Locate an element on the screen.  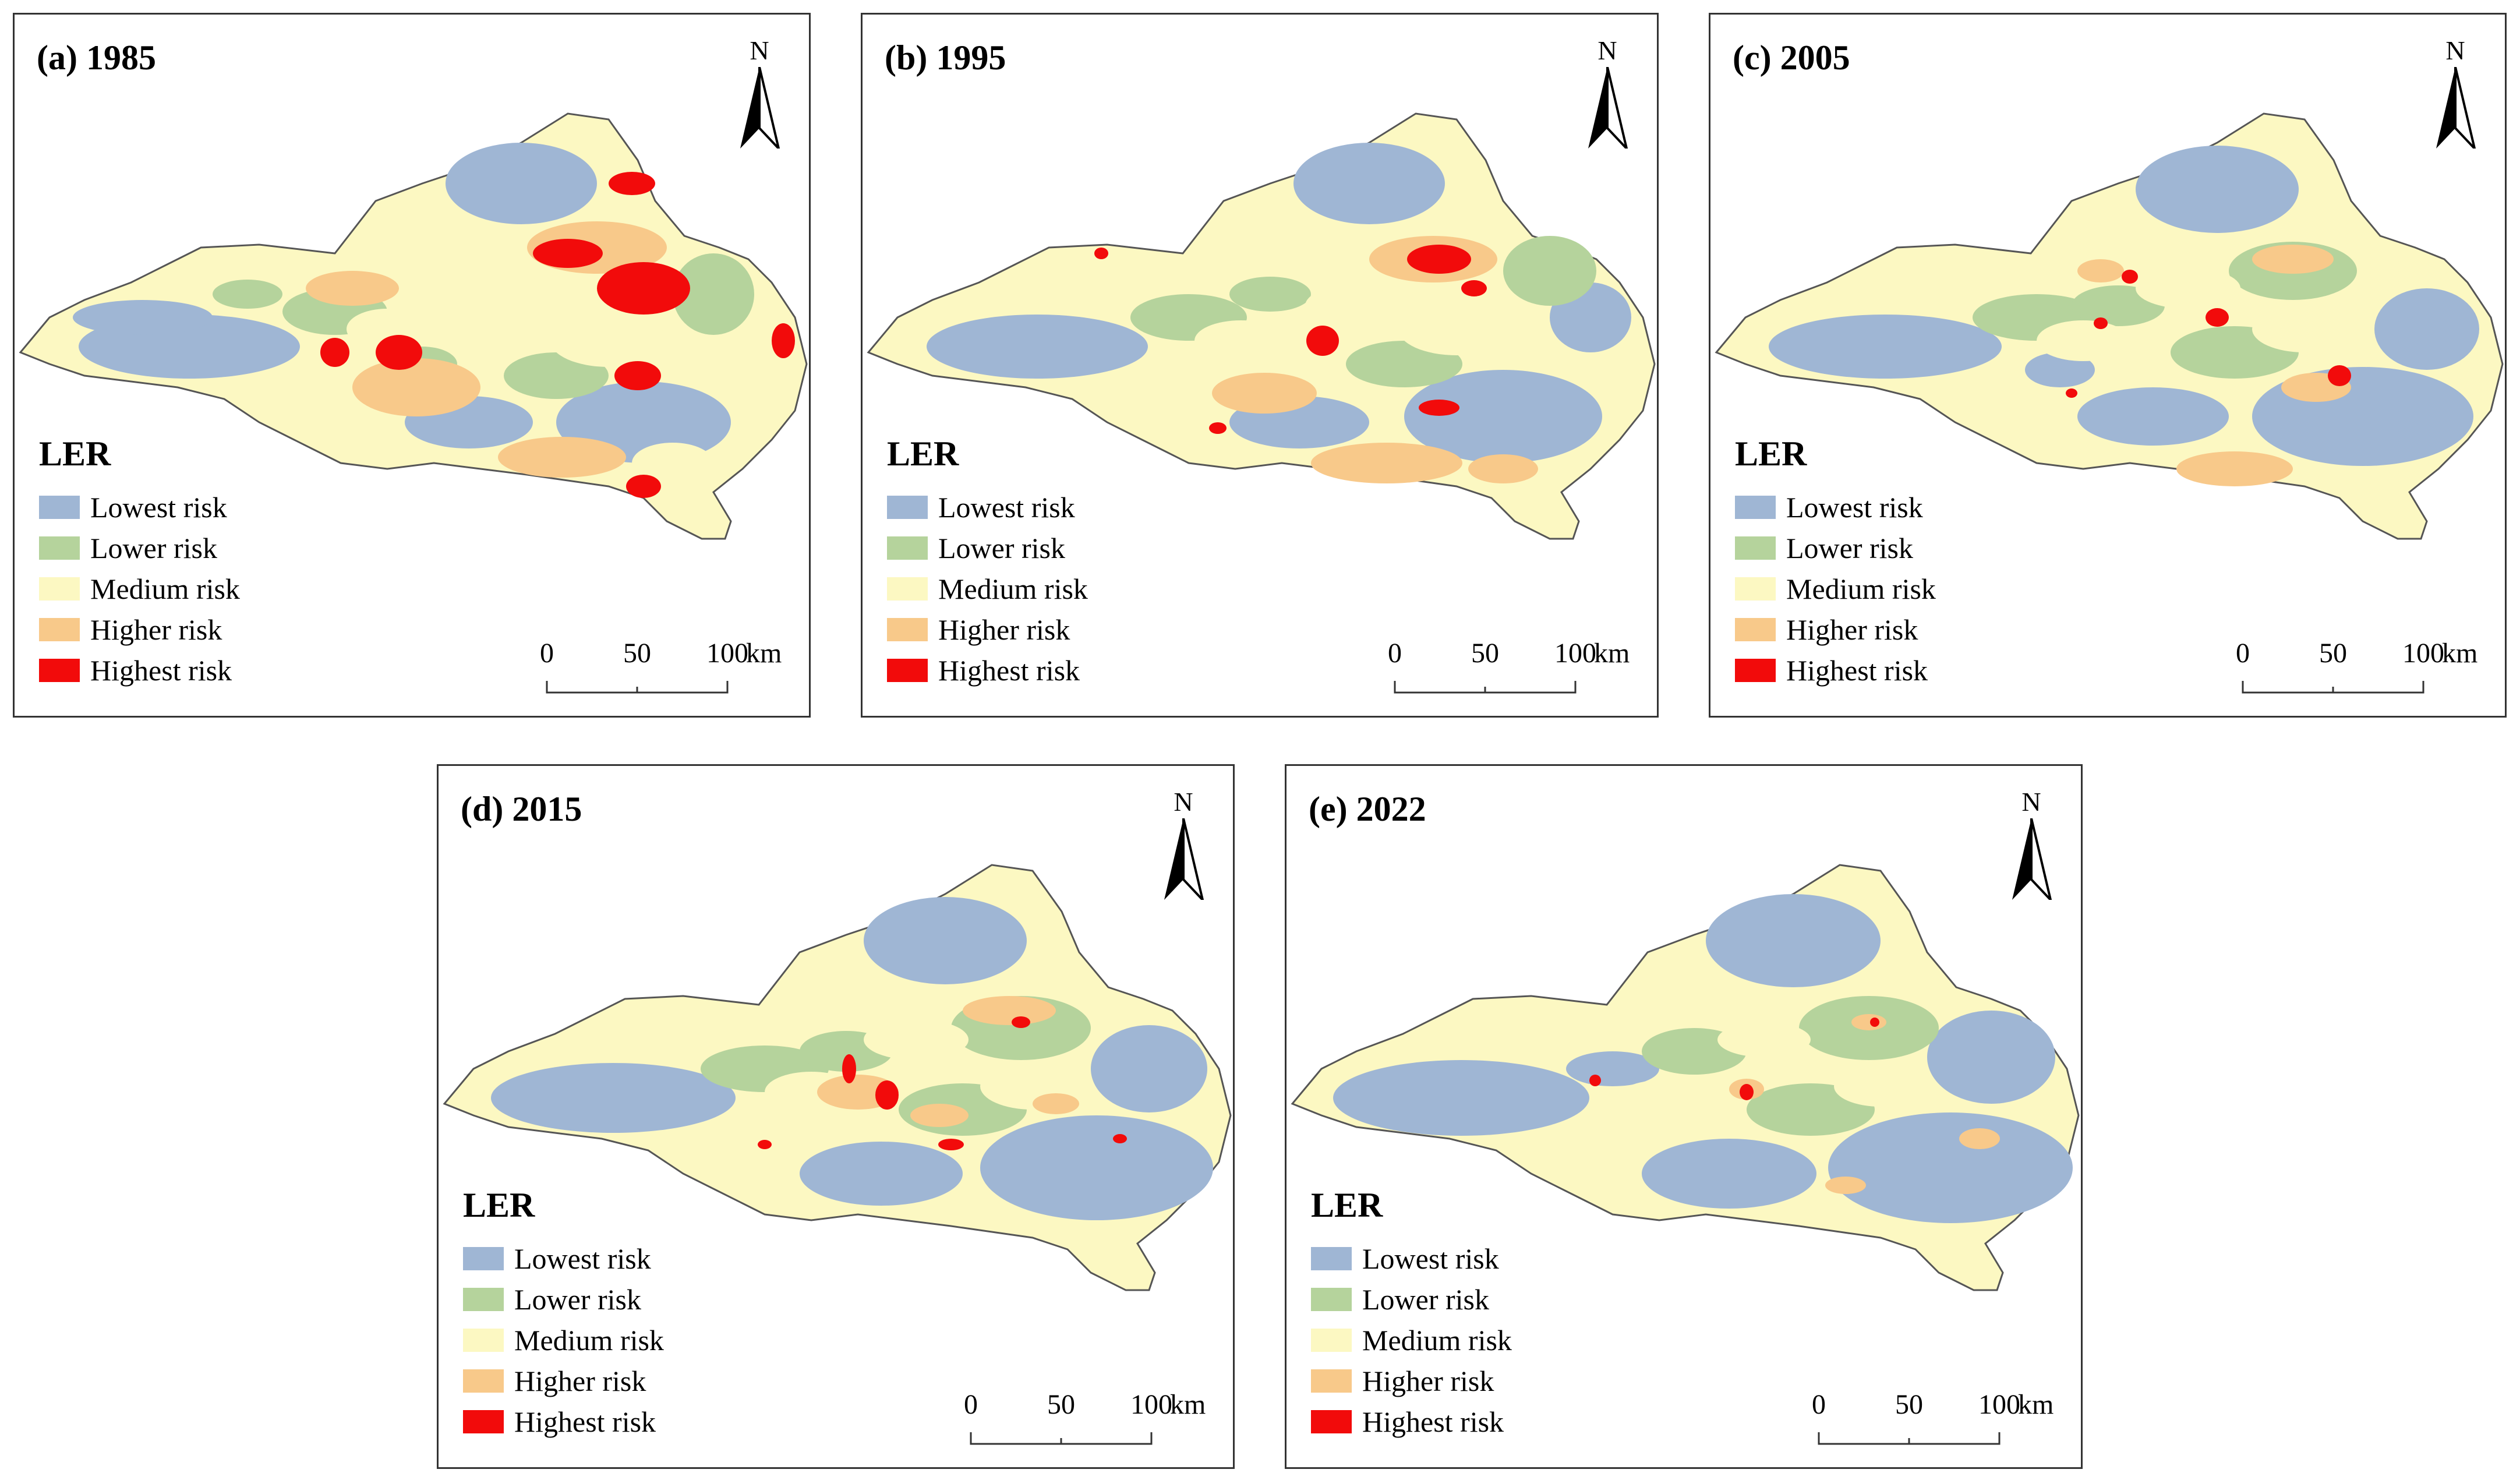
panel-title: (a) 1985 is located at coordinates (96, 57).